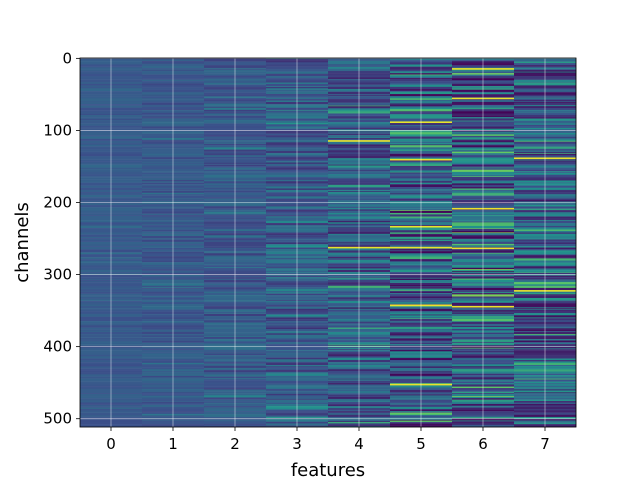  What do you see at coordinates (57, 203) in the screenshot?
I see `y-tick-label: 200` at bounding box center [57, 203].